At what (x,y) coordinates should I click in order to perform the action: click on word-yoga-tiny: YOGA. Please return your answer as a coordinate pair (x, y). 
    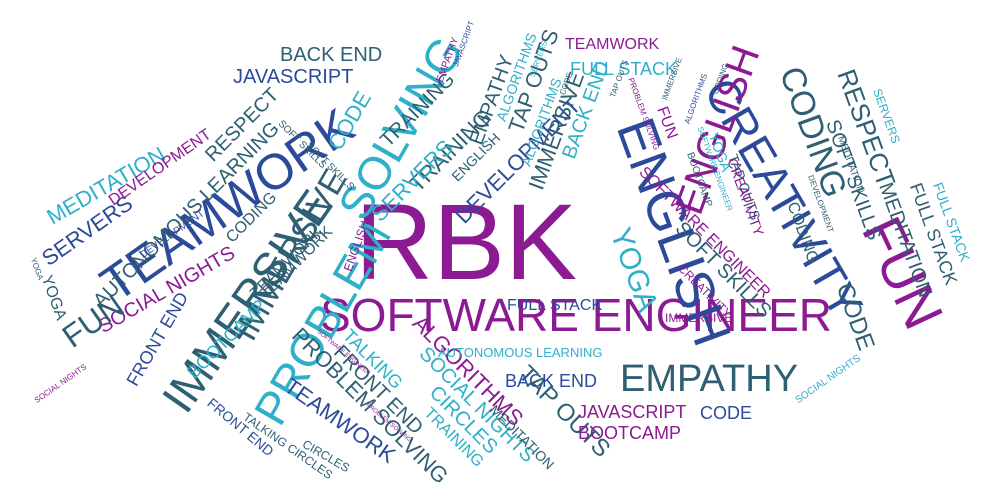
    Looking at the image, I should click on (37, 269).